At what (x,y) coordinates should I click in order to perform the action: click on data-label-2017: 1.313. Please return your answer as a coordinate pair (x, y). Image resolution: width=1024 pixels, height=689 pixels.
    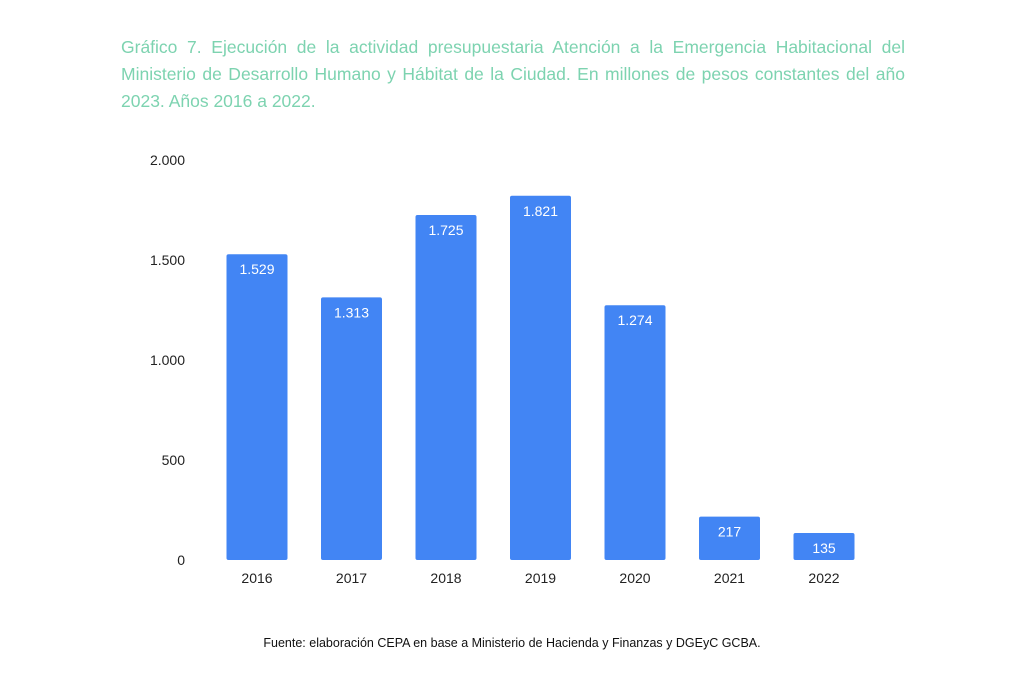
    Looking at the image, I should click on (351, 312).